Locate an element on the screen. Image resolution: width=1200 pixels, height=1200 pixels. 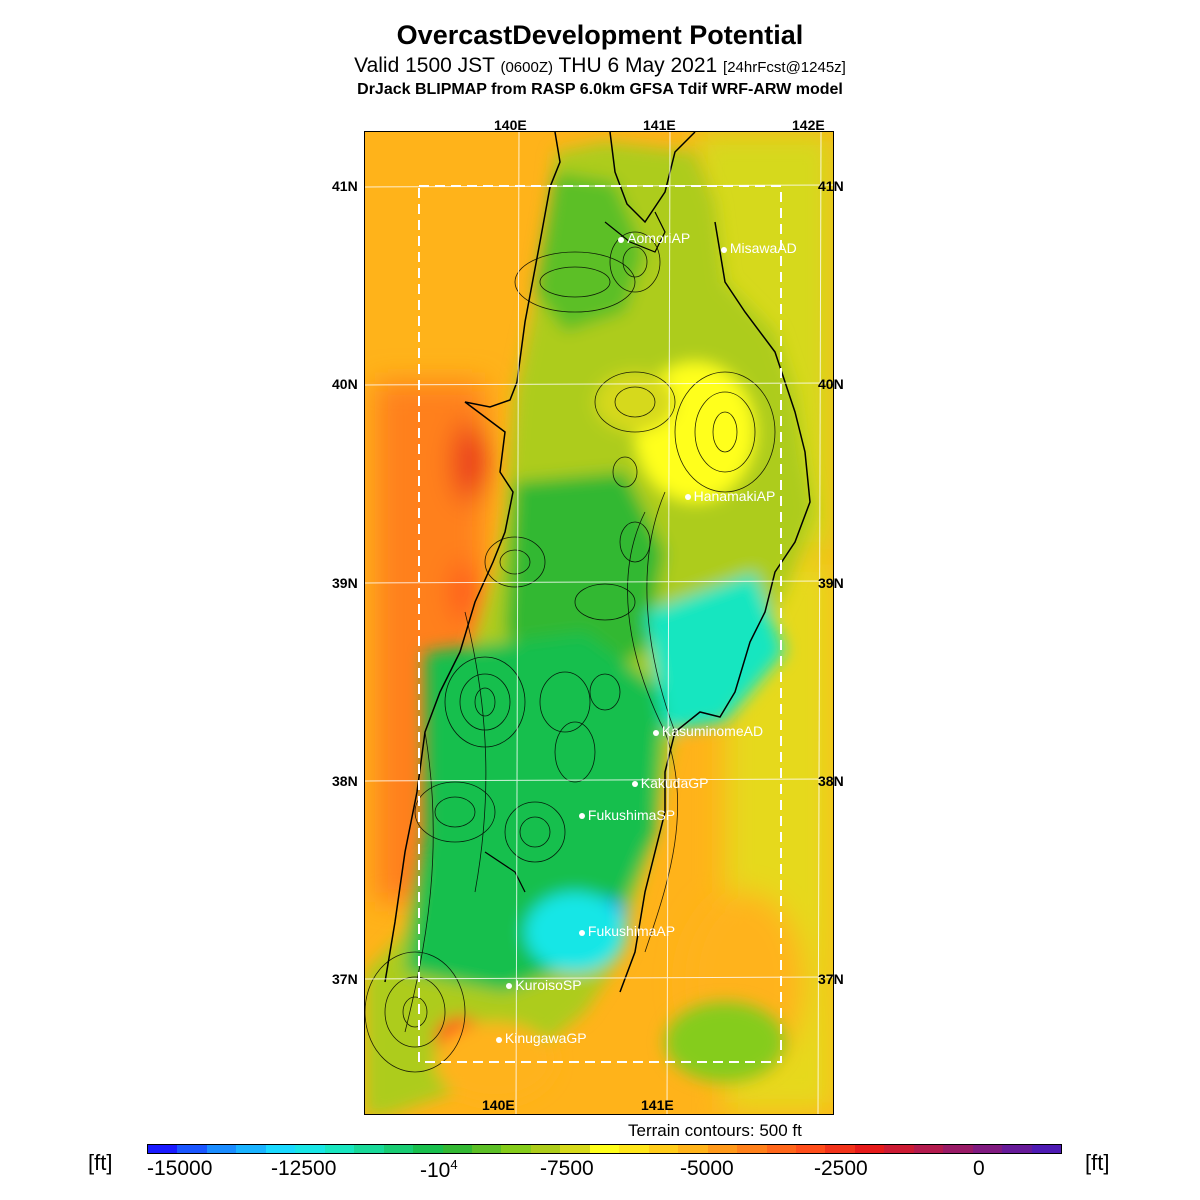
station-marker: HanamakiAP is located at coordinates (730, 495).